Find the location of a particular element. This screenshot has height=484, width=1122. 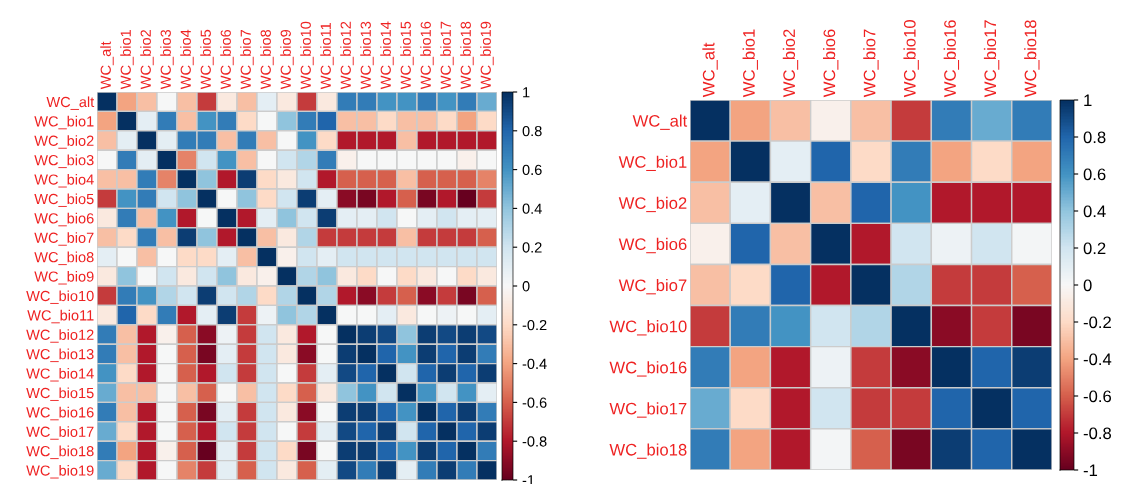

x-tick-label: WC_bio12 is located at coordinates (347, 55).